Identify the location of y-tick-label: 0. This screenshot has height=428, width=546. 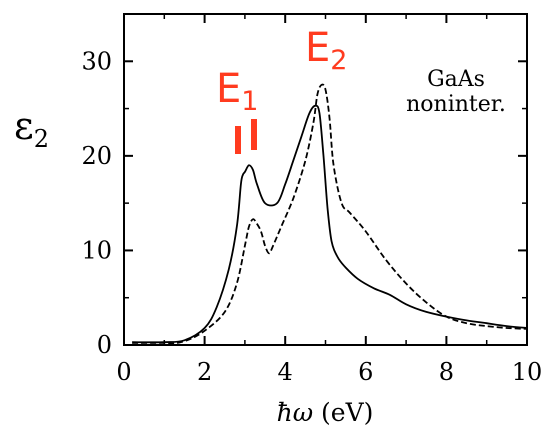
(104, 345).